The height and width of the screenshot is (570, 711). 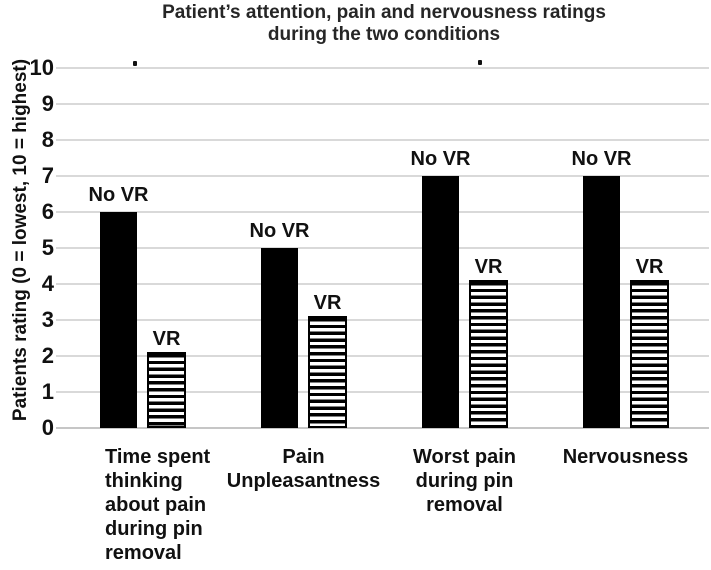 I want to click on y-tick-label: 0, so click(x=47, y=427).